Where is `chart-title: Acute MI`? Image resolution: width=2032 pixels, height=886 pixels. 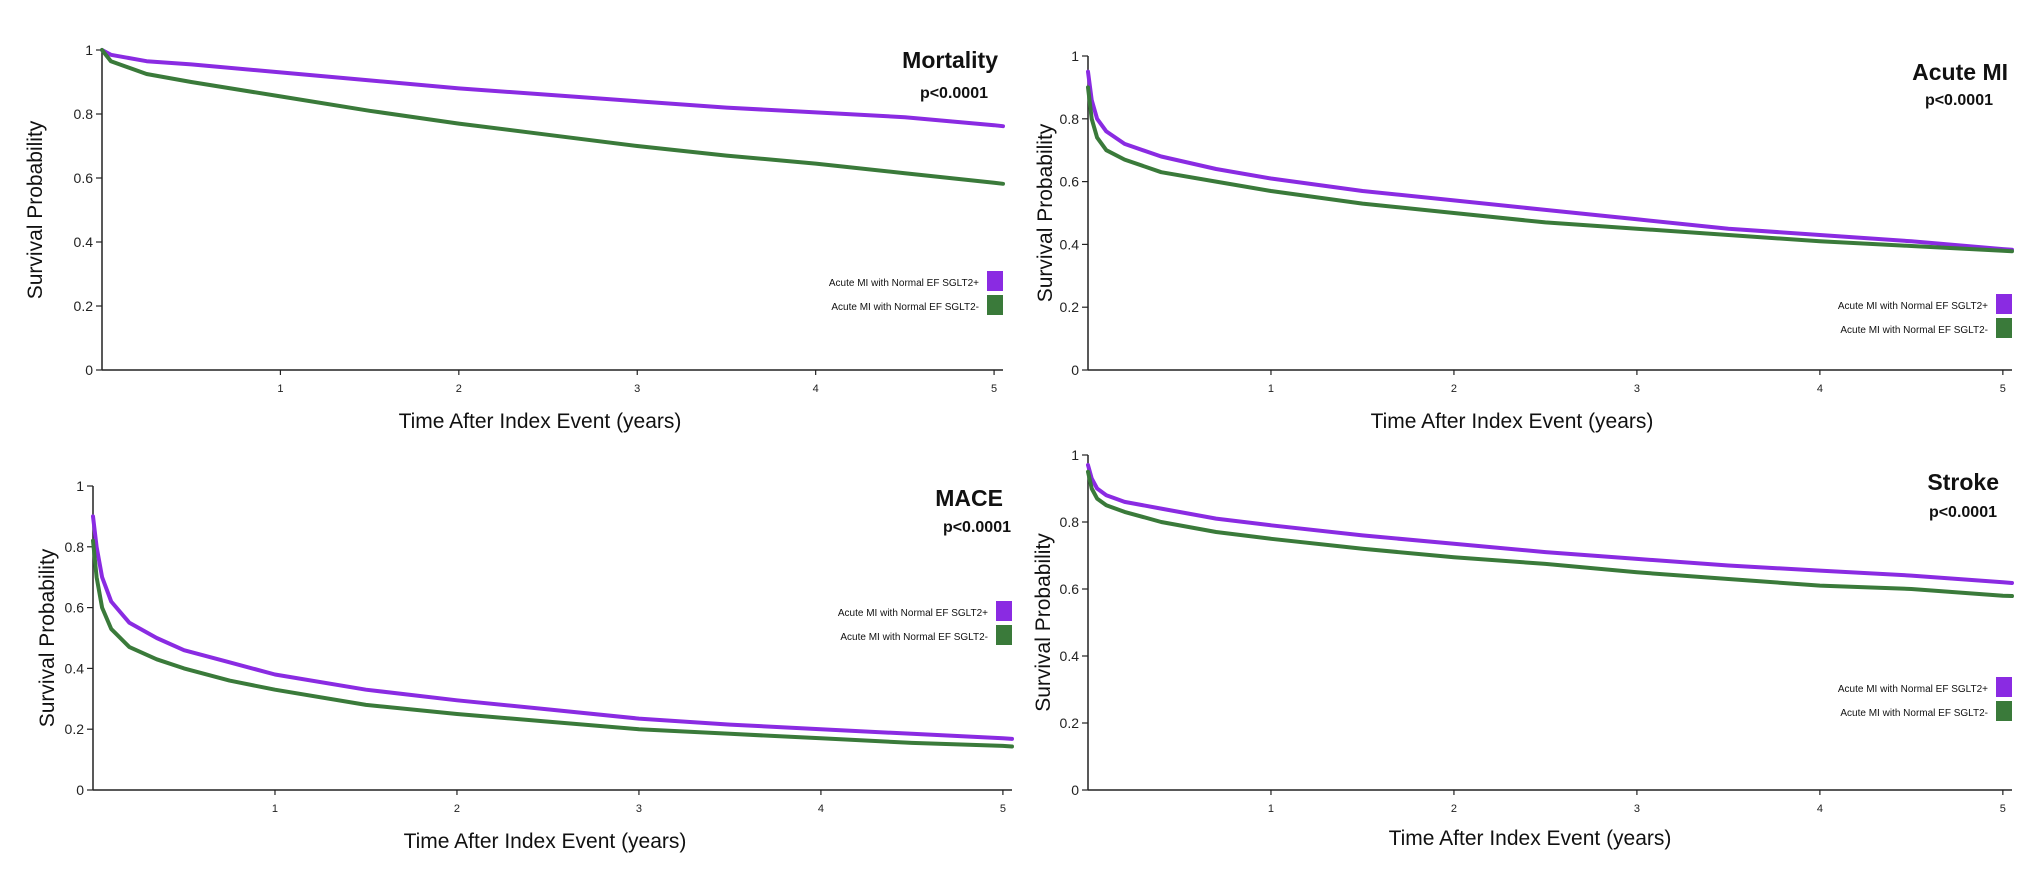 chart-title: Acute MI is located at coordinates (1960, 72).